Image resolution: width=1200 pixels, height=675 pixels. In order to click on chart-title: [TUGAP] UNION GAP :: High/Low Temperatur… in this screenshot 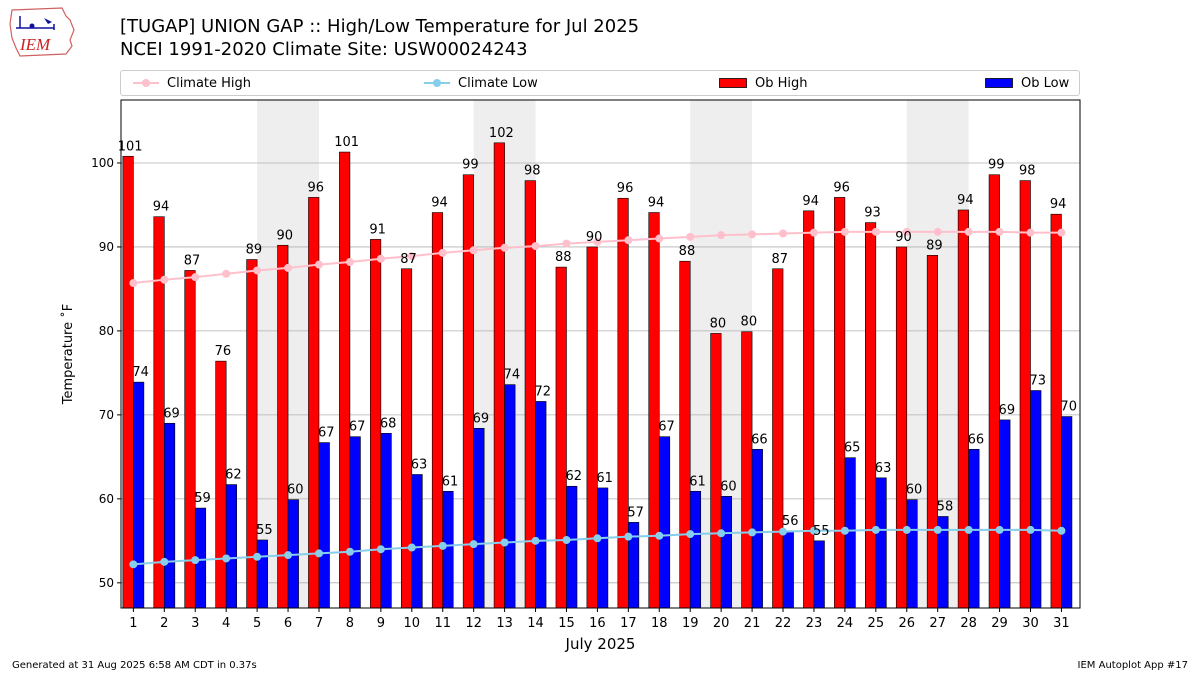, I will do `click(380, 26)`.